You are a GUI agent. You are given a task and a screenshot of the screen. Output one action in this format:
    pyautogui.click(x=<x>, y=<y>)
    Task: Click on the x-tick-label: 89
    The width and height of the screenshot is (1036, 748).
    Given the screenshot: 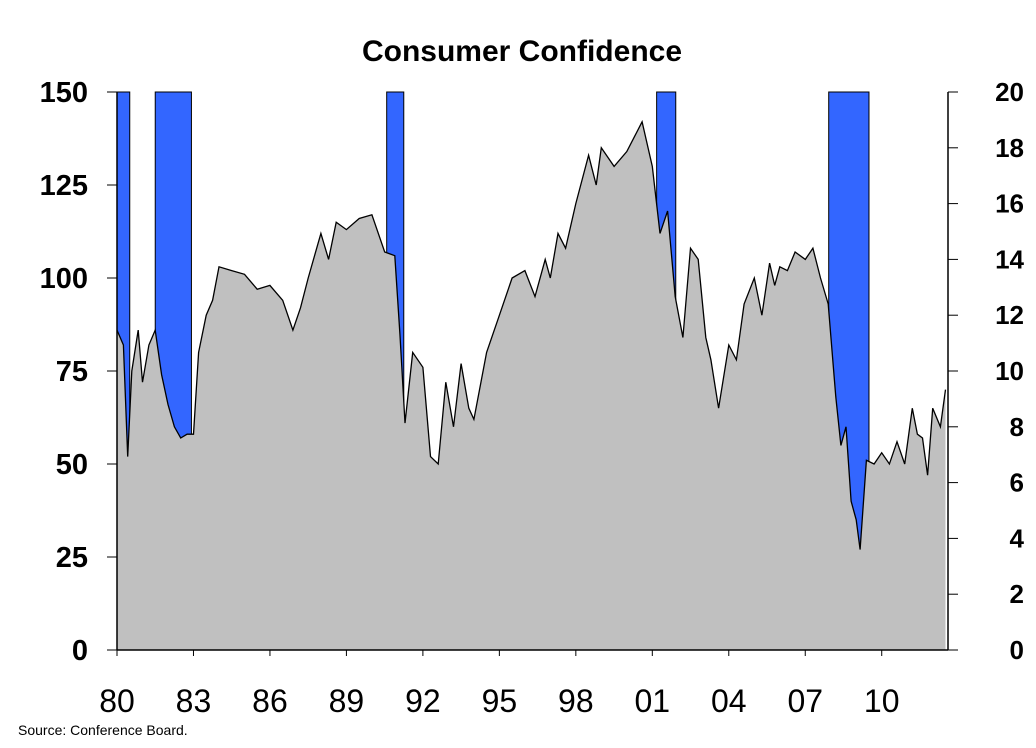 What is the action you would take?
    pyautogui.click(x=347, y=701)
    